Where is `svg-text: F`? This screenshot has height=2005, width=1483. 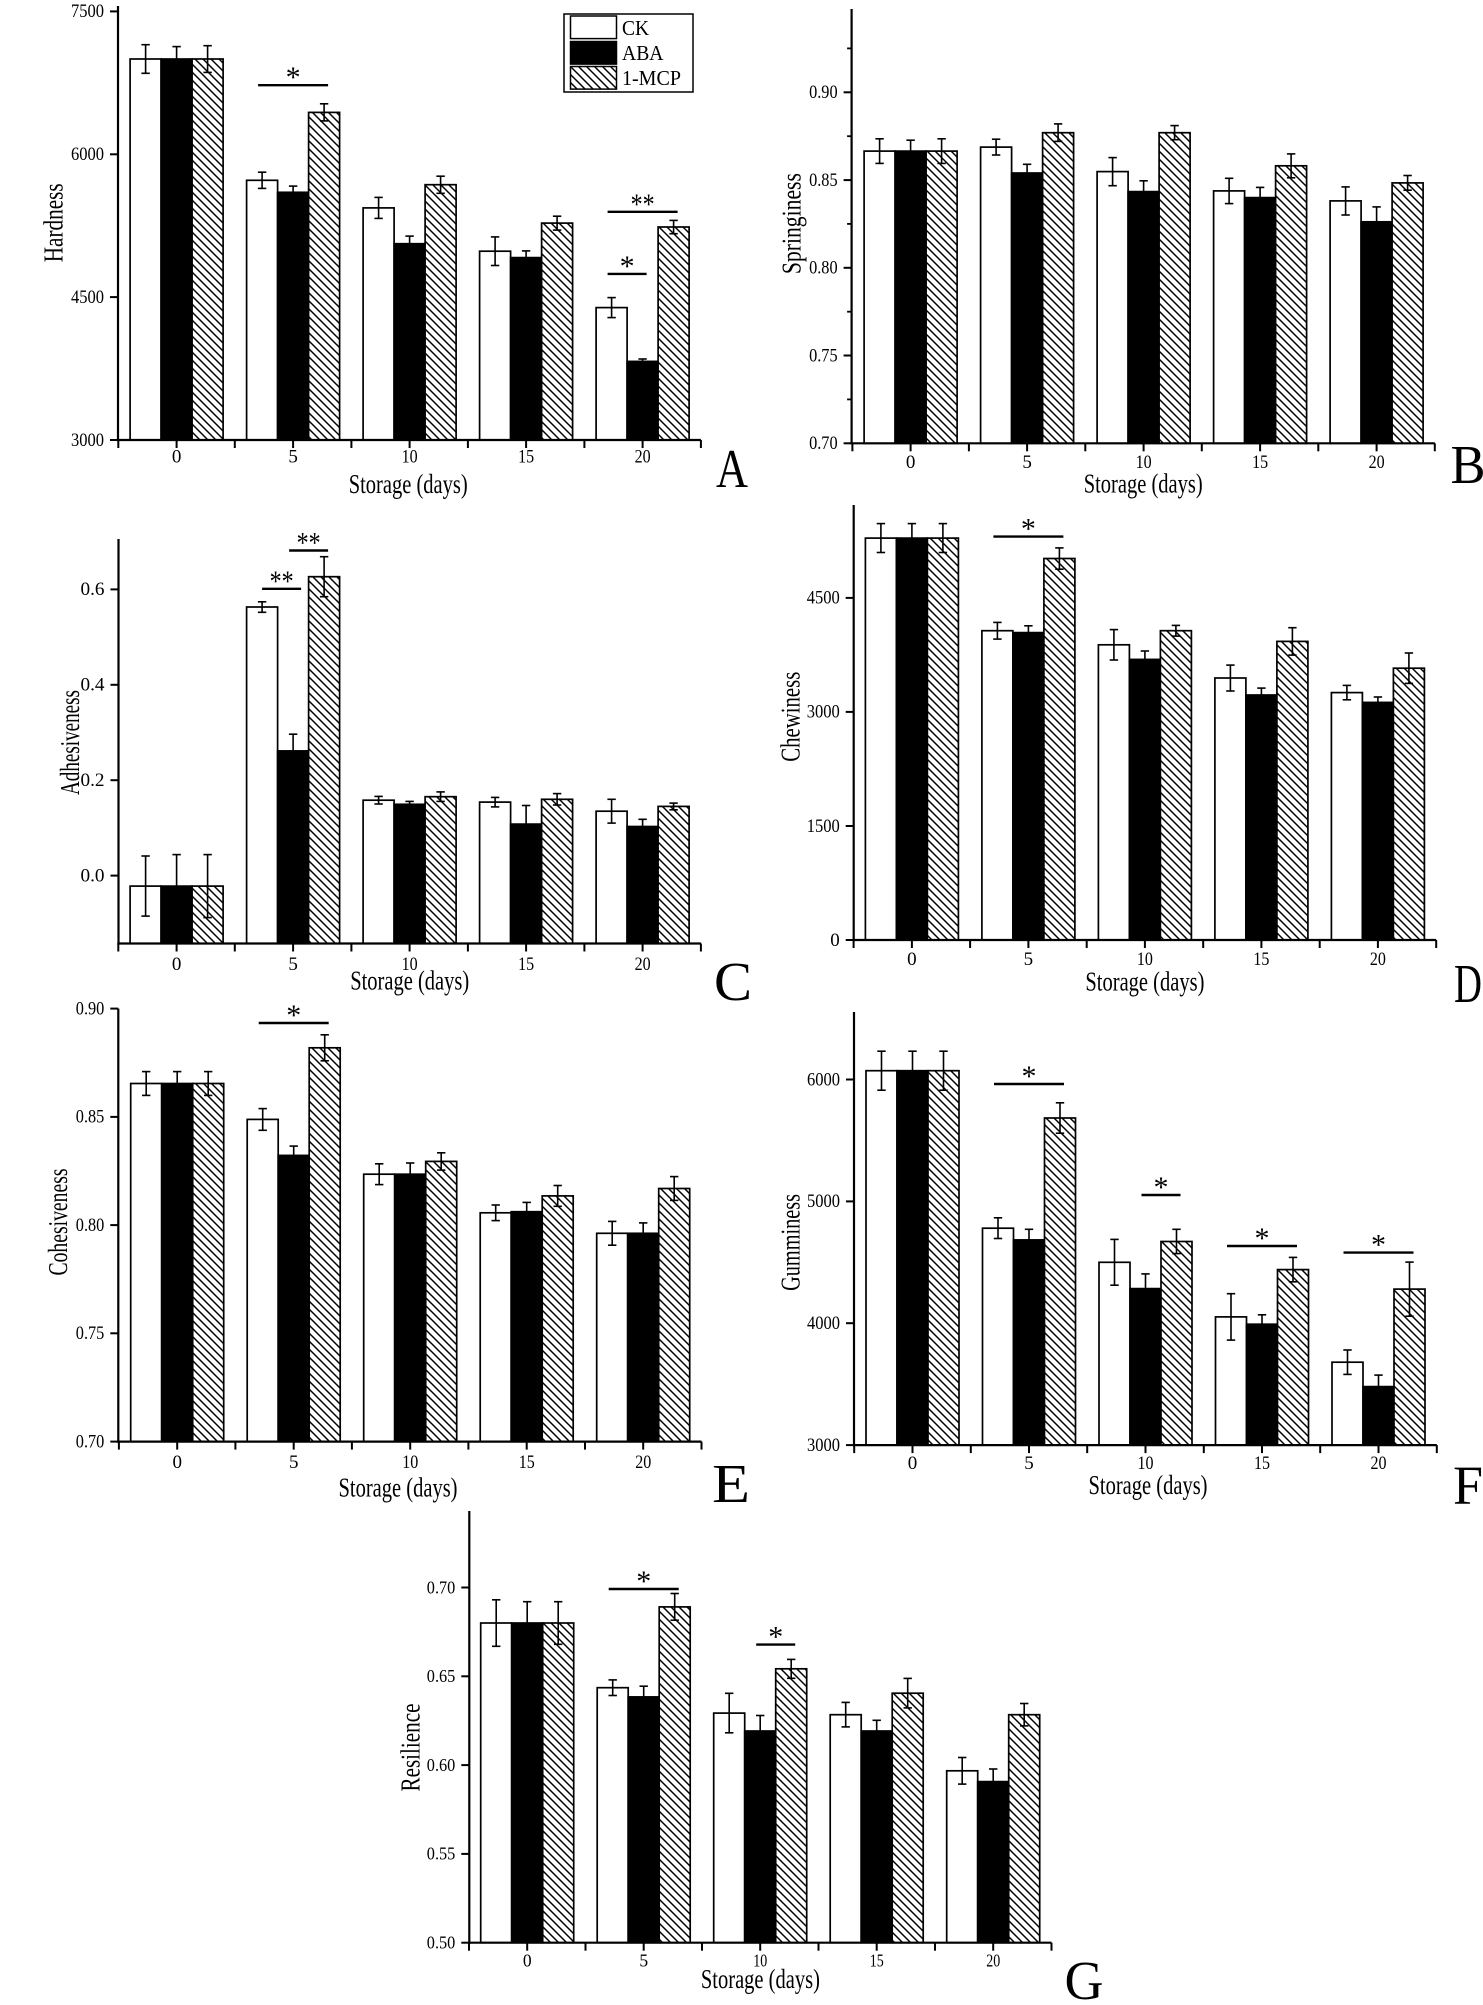
svg-text: F is located at coordinates (1468, 1485).